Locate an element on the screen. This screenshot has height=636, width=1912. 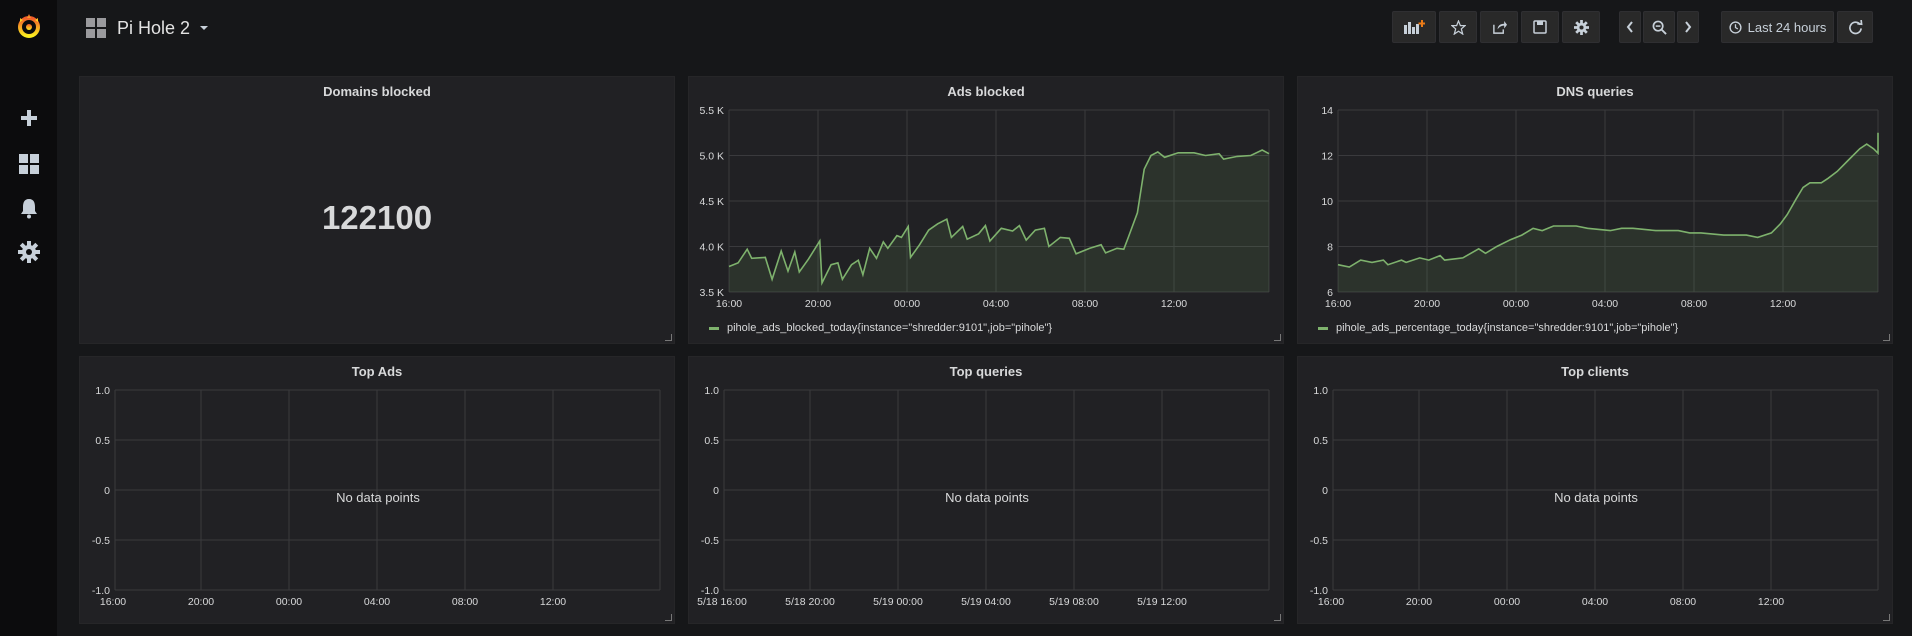
y-tick-label: 14 is located at coordinates (1327, 111).